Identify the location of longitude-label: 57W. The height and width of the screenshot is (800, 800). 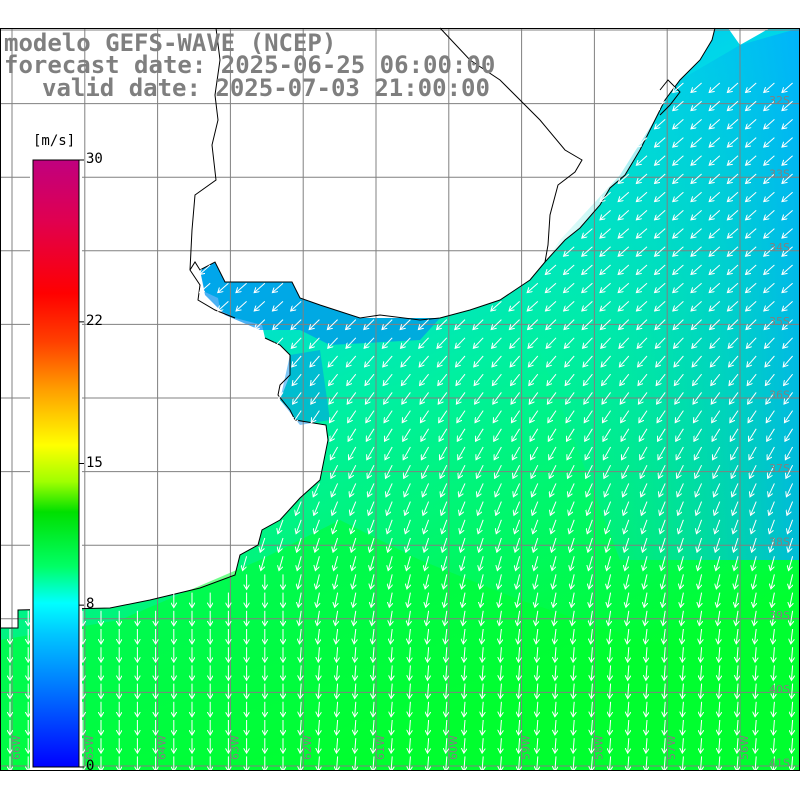
(671, 747).